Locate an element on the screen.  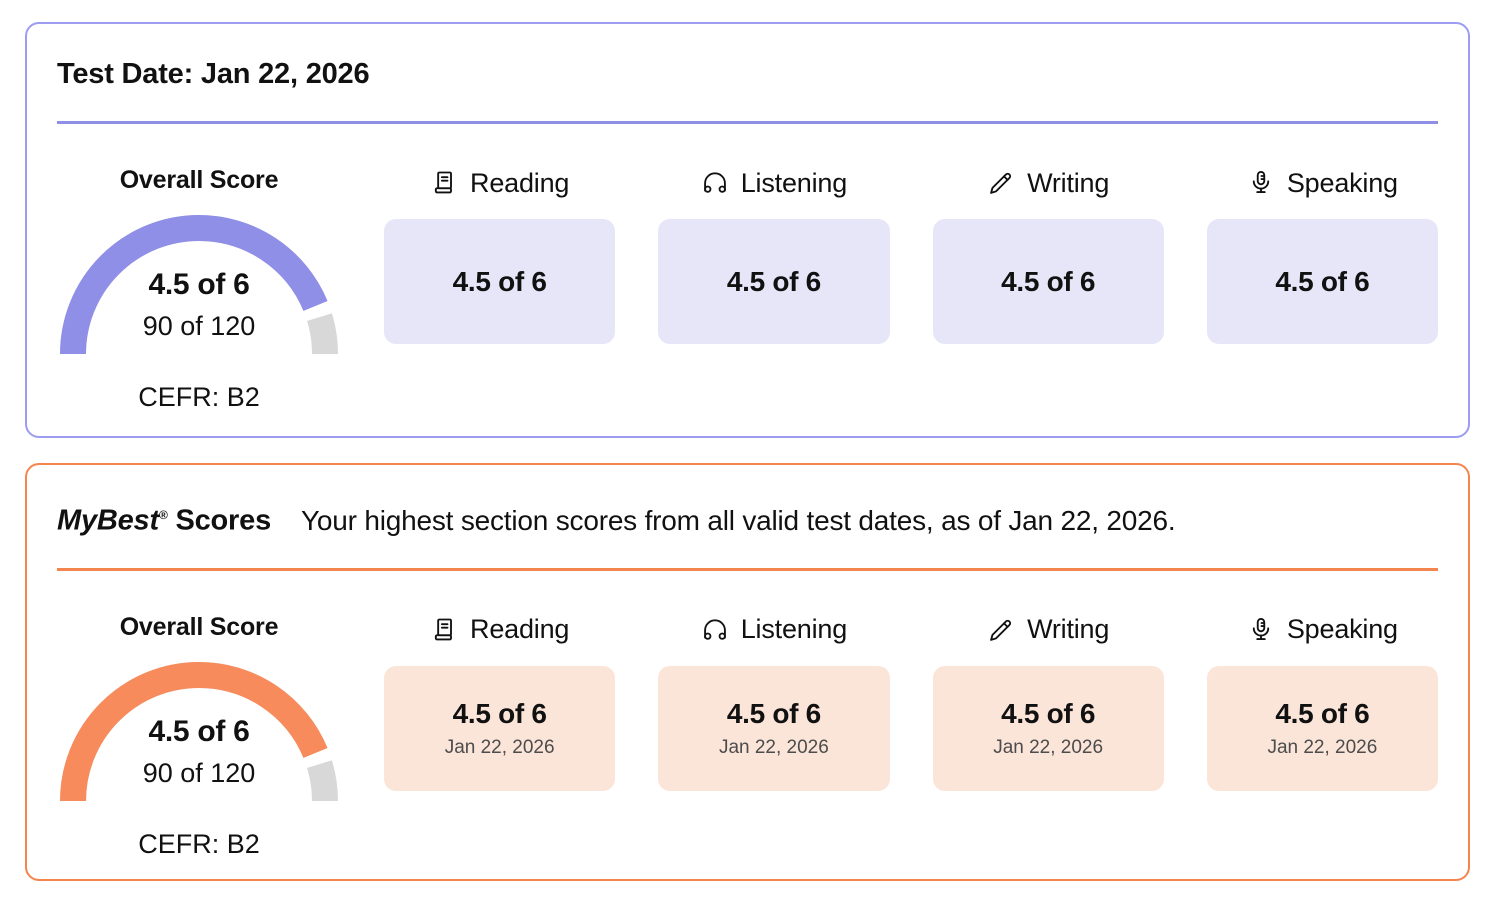
writing-score-box: 4.5 of 6 is located at coordinates (1048, 281).